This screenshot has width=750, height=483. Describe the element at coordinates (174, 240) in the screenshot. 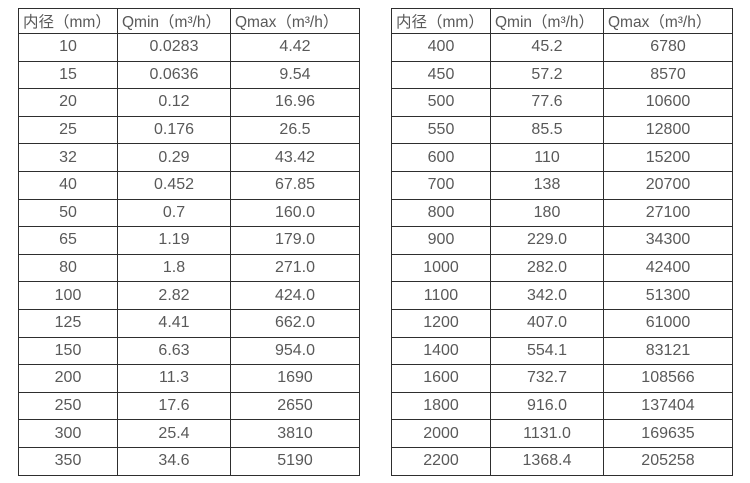

I see `table-cell: 1.19` at that location.